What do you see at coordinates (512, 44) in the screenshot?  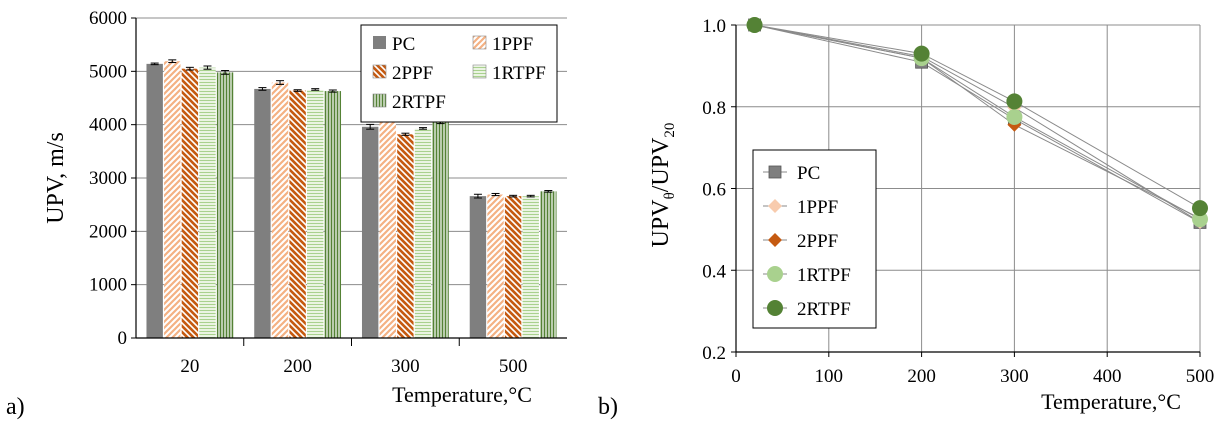 I see `chart-a-legend-label: 1PPF` at bounding box center [512, 44].